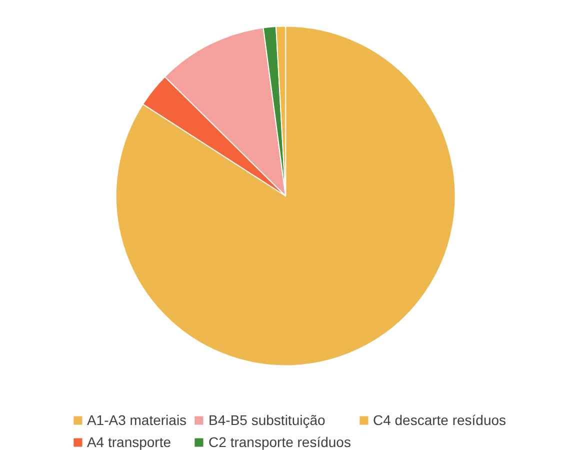 This screenshot has width=577, height=450. What do you see at coordinates (267, 420) in the screenshot?
I see `legend-label: B4-B5 substituição` at bounding box center [267, 420].